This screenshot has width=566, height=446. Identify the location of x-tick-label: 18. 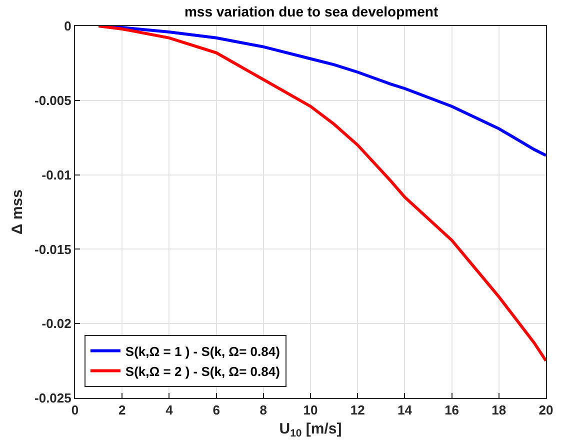
(499, 410).